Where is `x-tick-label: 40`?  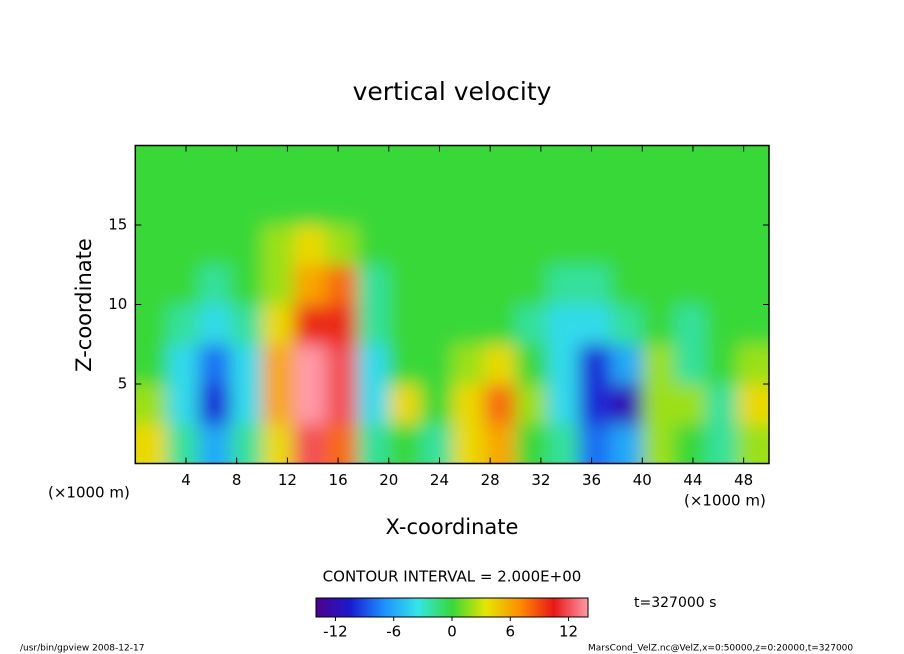 x-tick-label: 40 is located at coordinates (642, 480).